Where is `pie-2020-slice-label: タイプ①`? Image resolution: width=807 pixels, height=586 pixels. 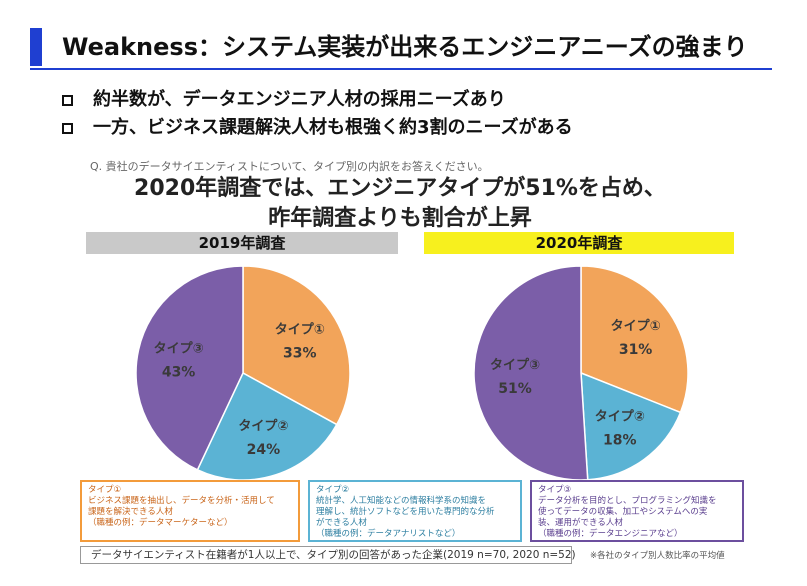
pie-2020-slice-label: タイプ① is located at coordinates (636, 326).